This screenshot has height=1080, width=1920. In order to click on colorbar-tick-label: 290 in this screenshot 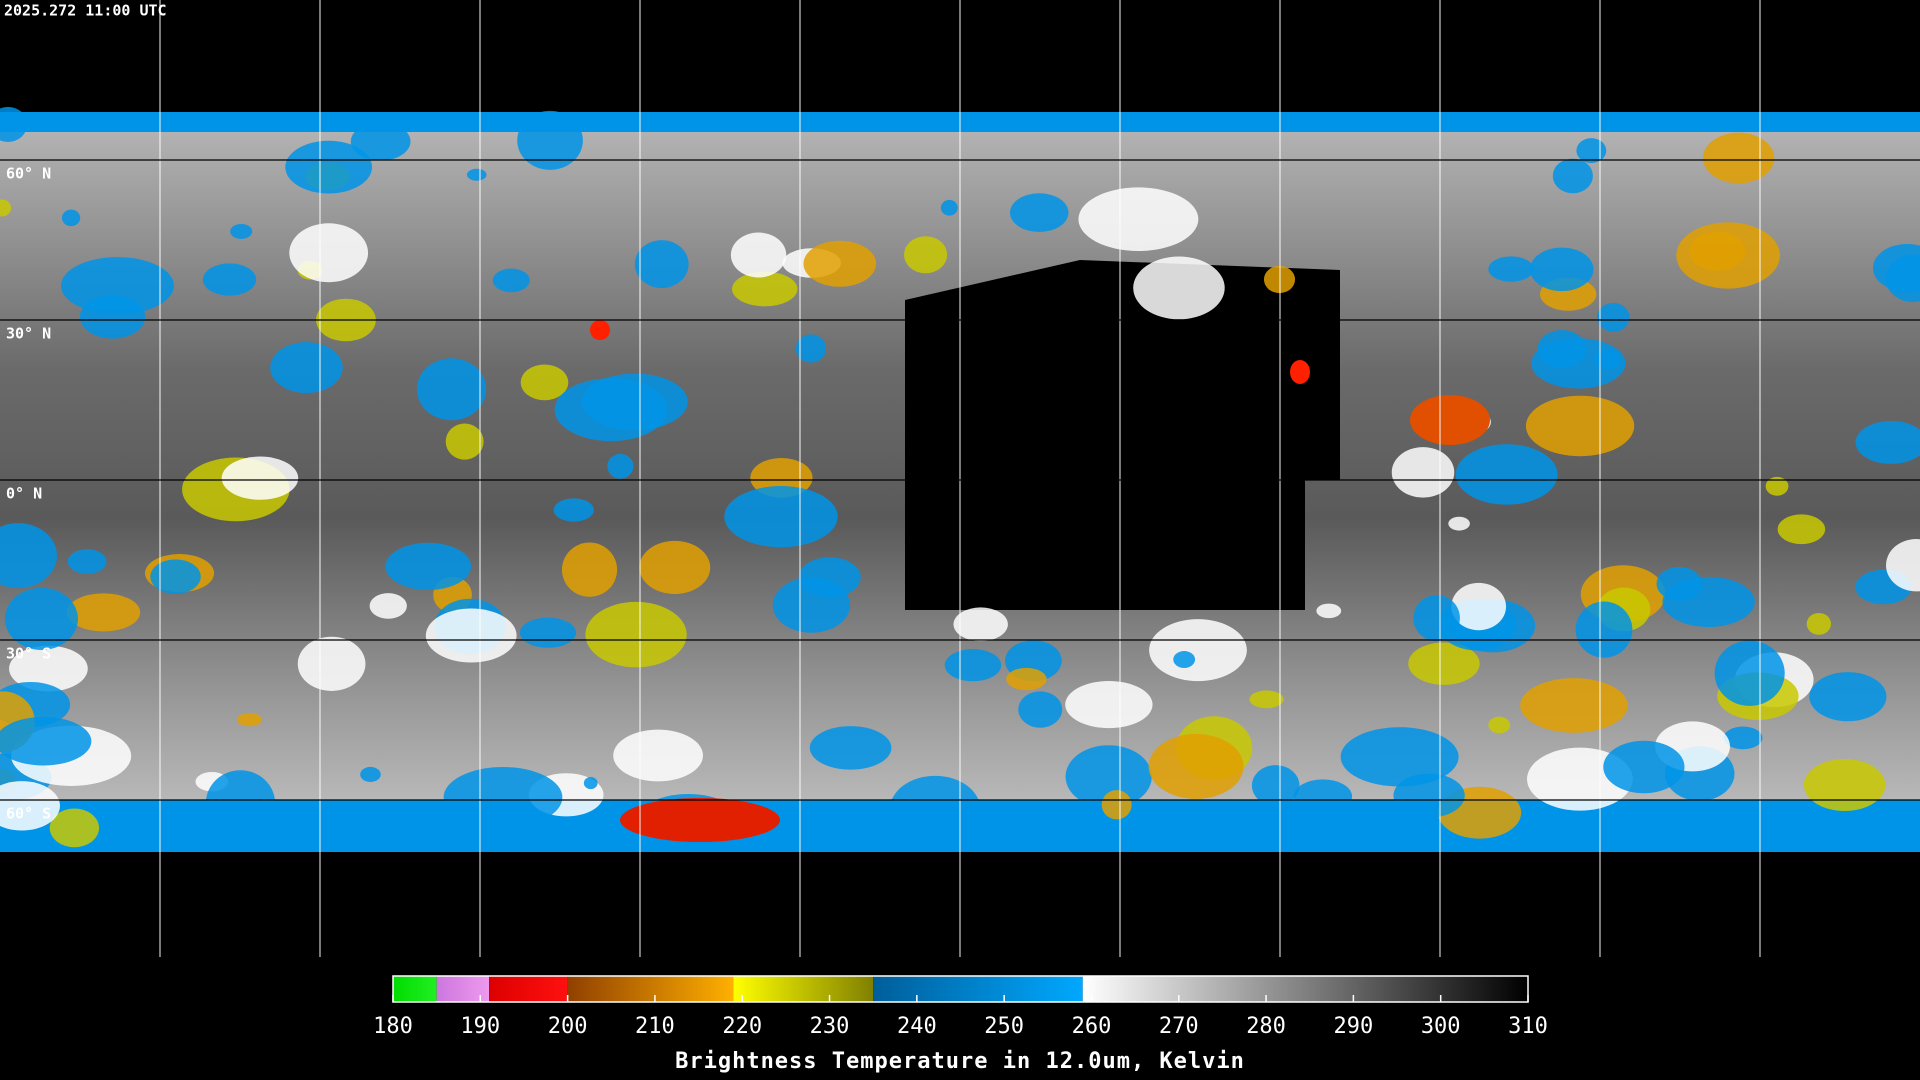, I will do `click(1354, 1026)`.